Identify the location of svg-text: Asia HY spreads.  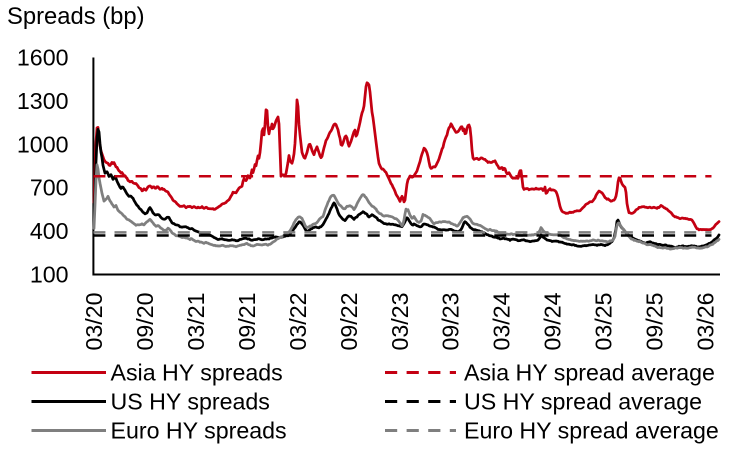
(197, 372).